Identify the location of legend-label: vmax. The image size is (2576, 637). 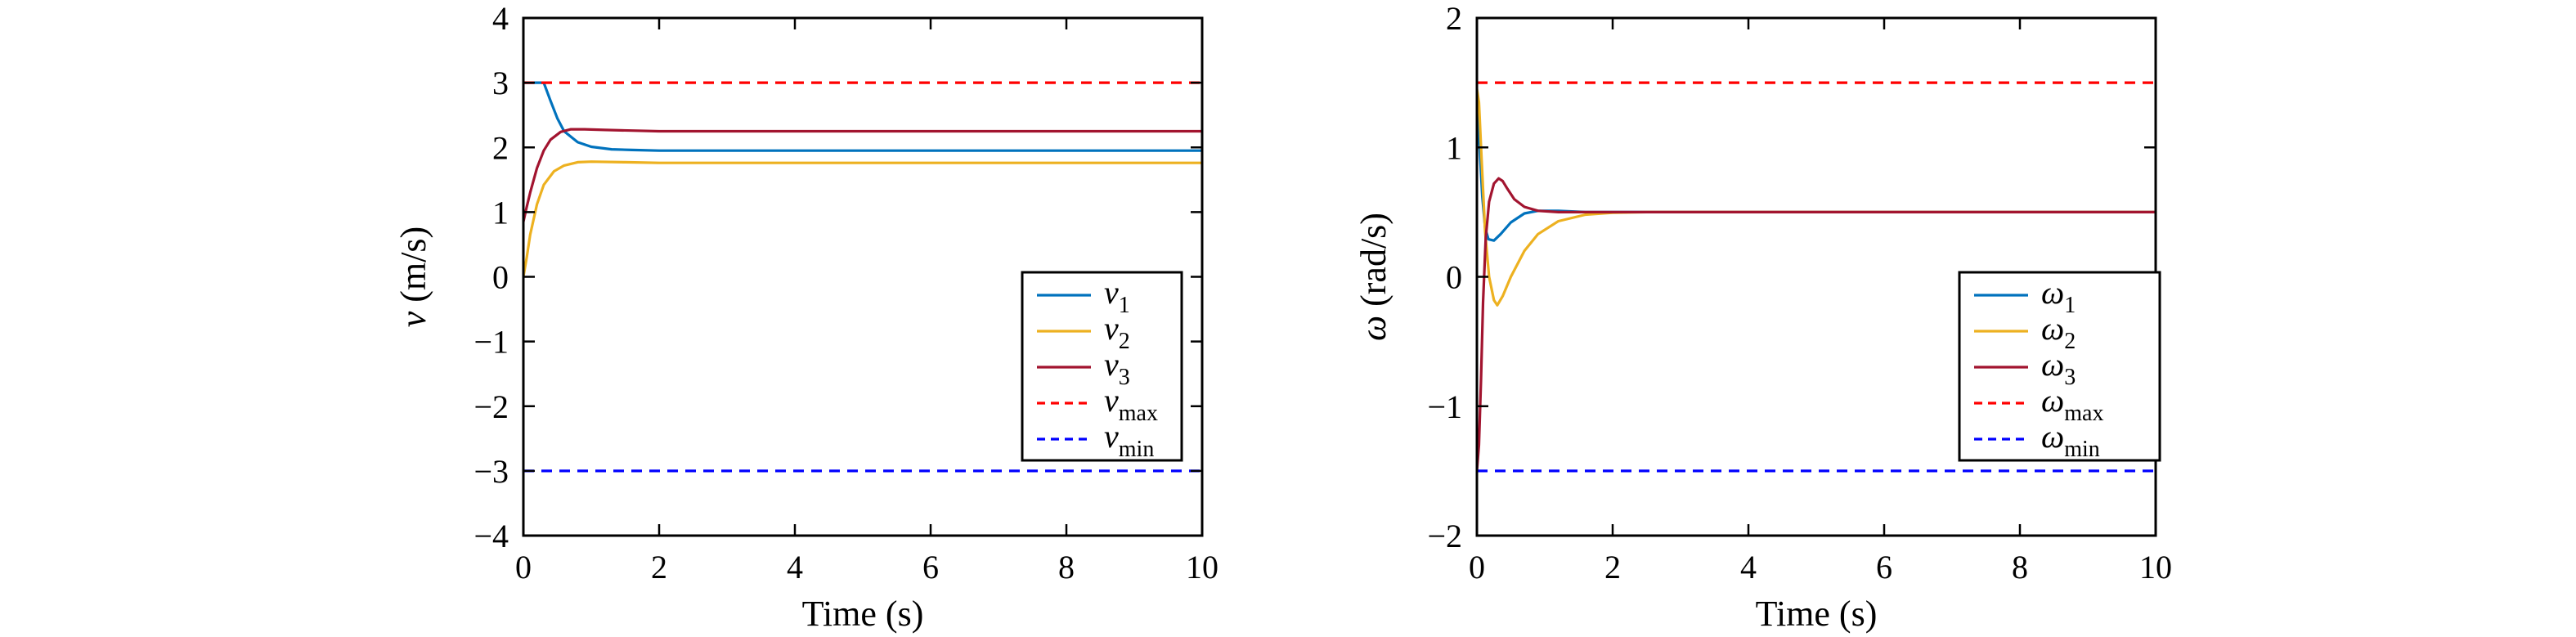
(1131, 404).